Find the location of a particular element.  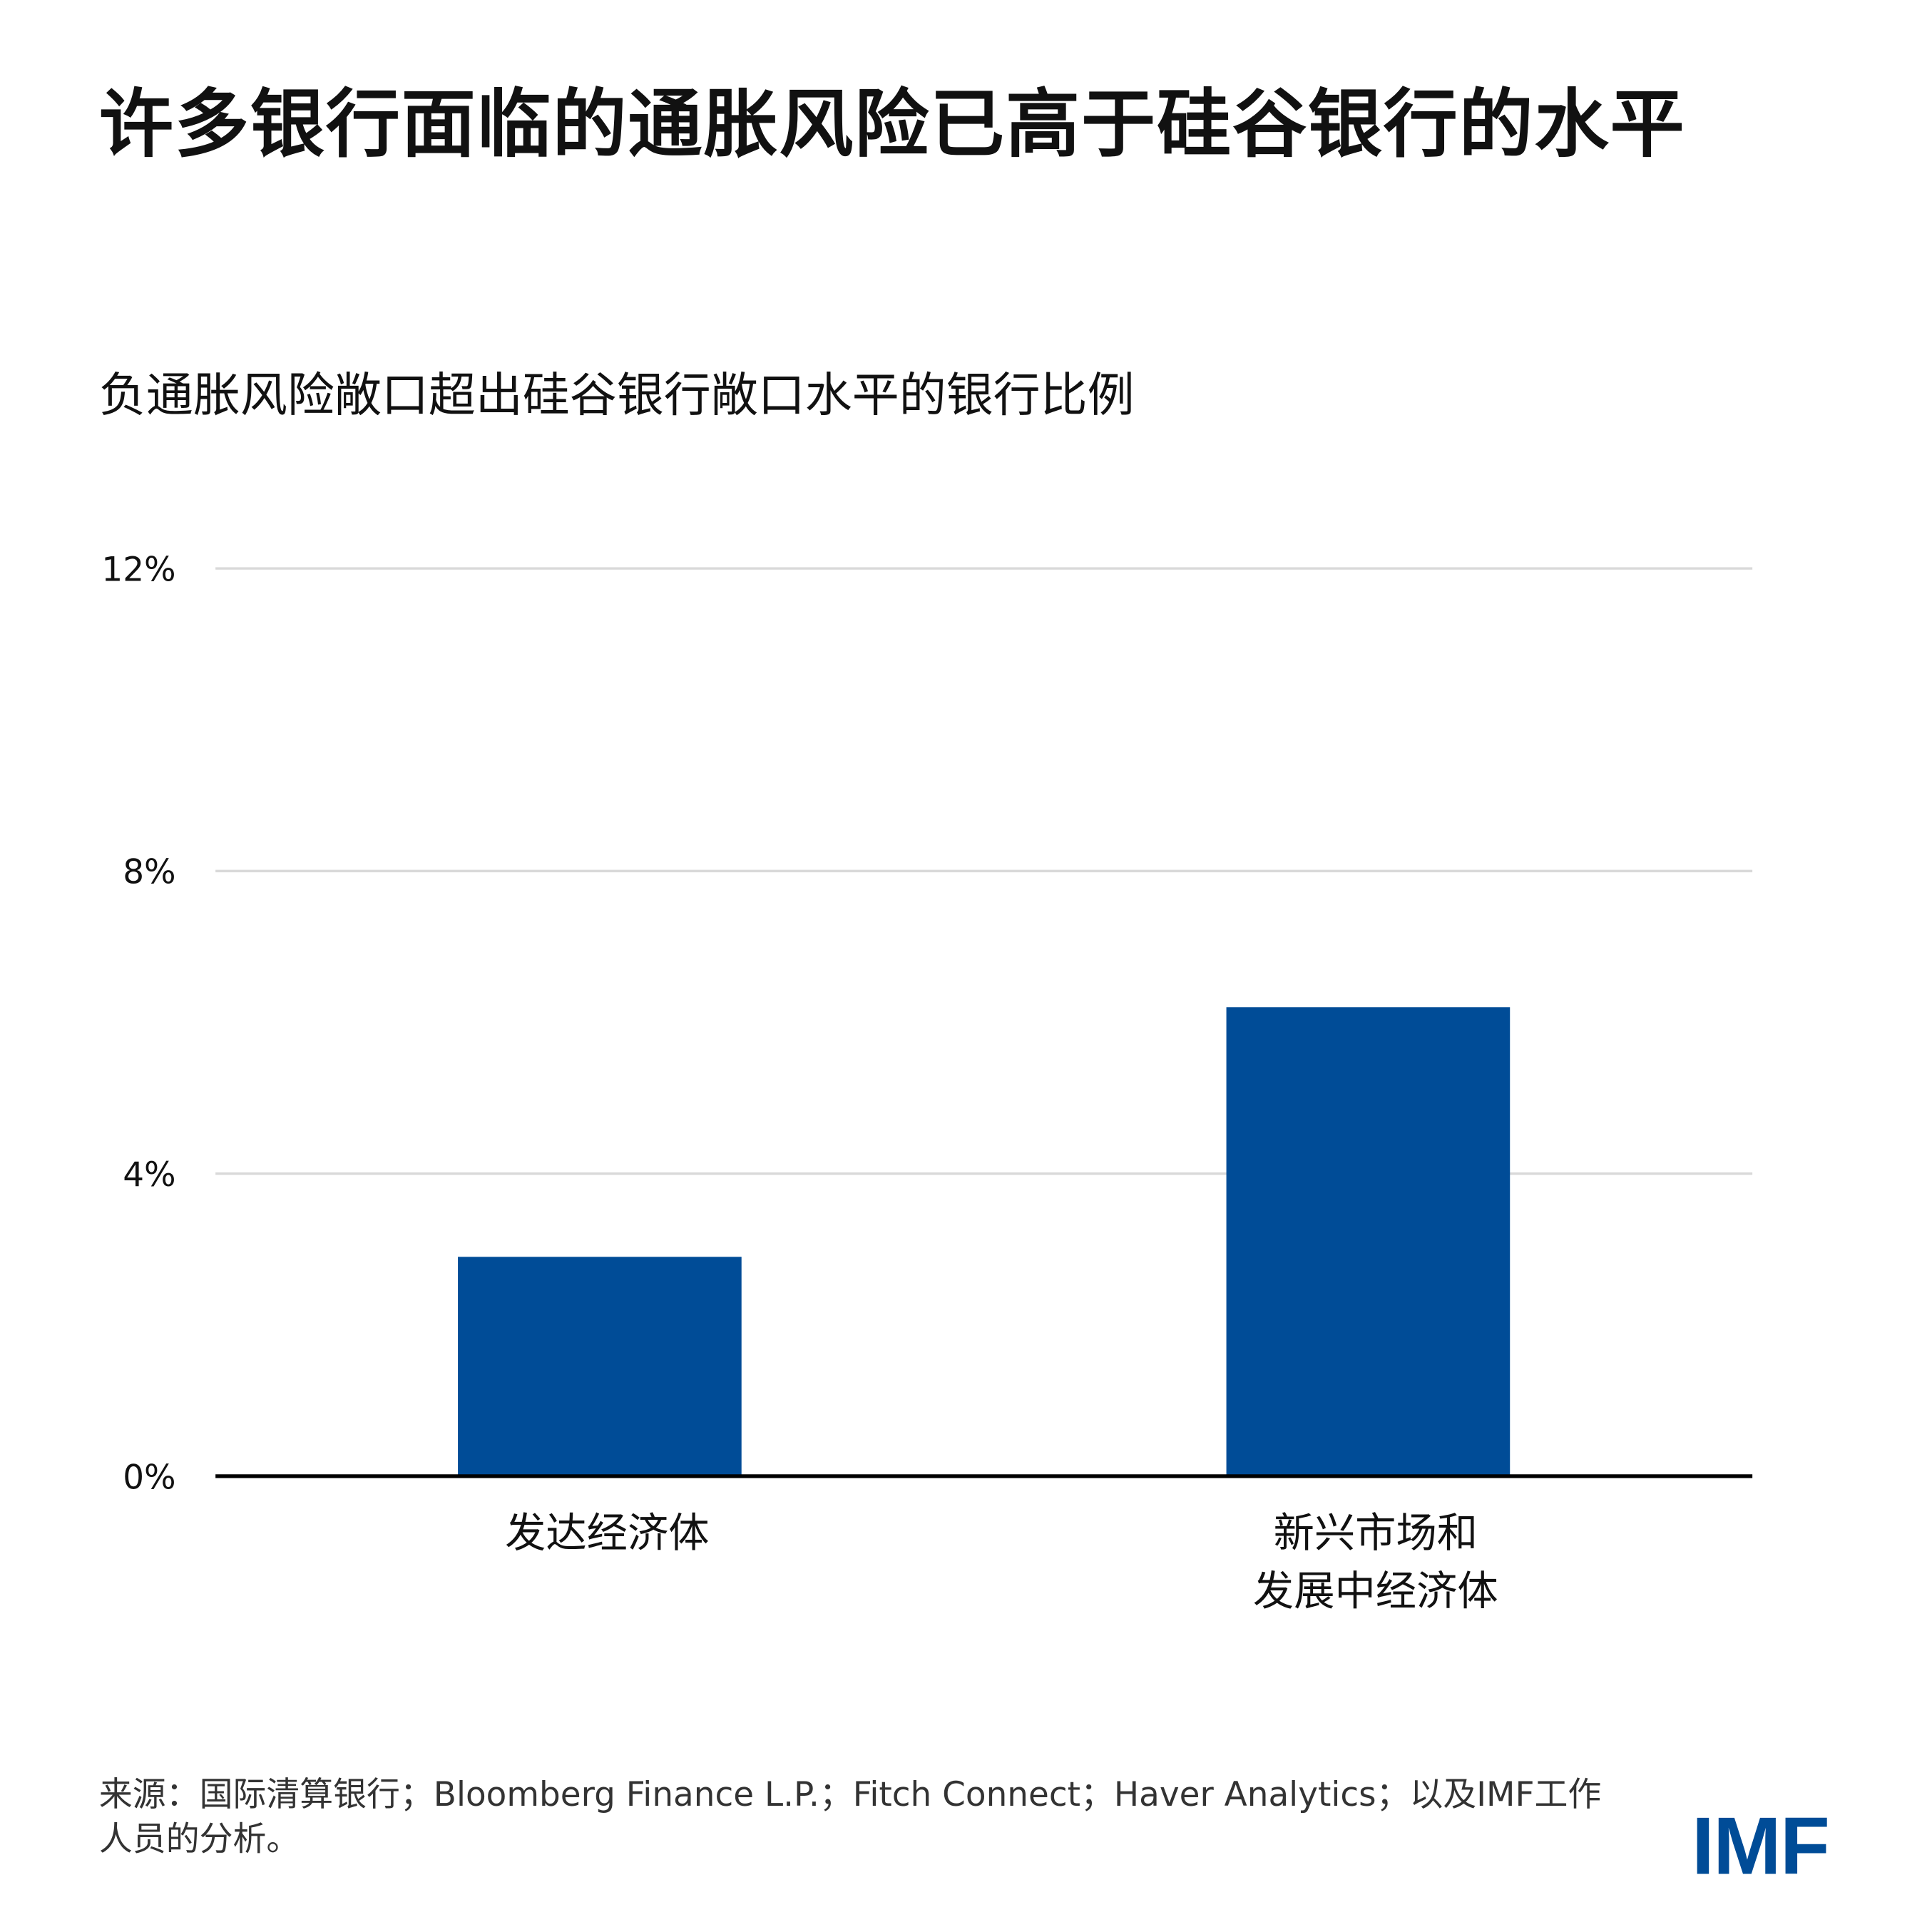

imf-logo: IMF is located at coordinates (1761, 1845).